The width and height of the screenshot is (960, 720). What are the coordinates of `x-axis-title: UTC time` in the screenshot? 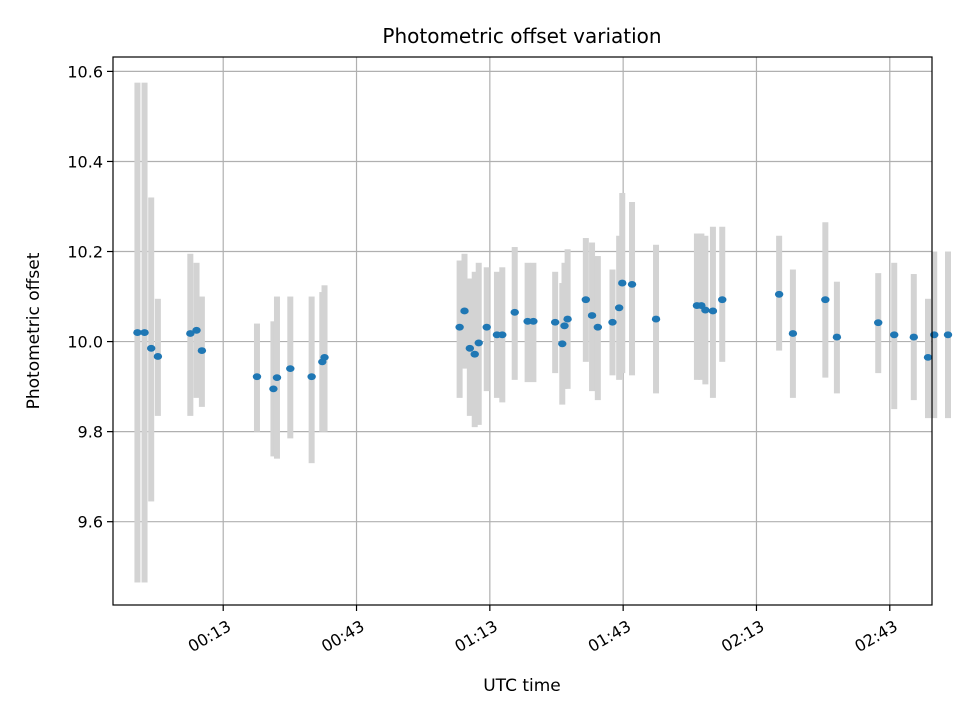 It's located at (522, 686).